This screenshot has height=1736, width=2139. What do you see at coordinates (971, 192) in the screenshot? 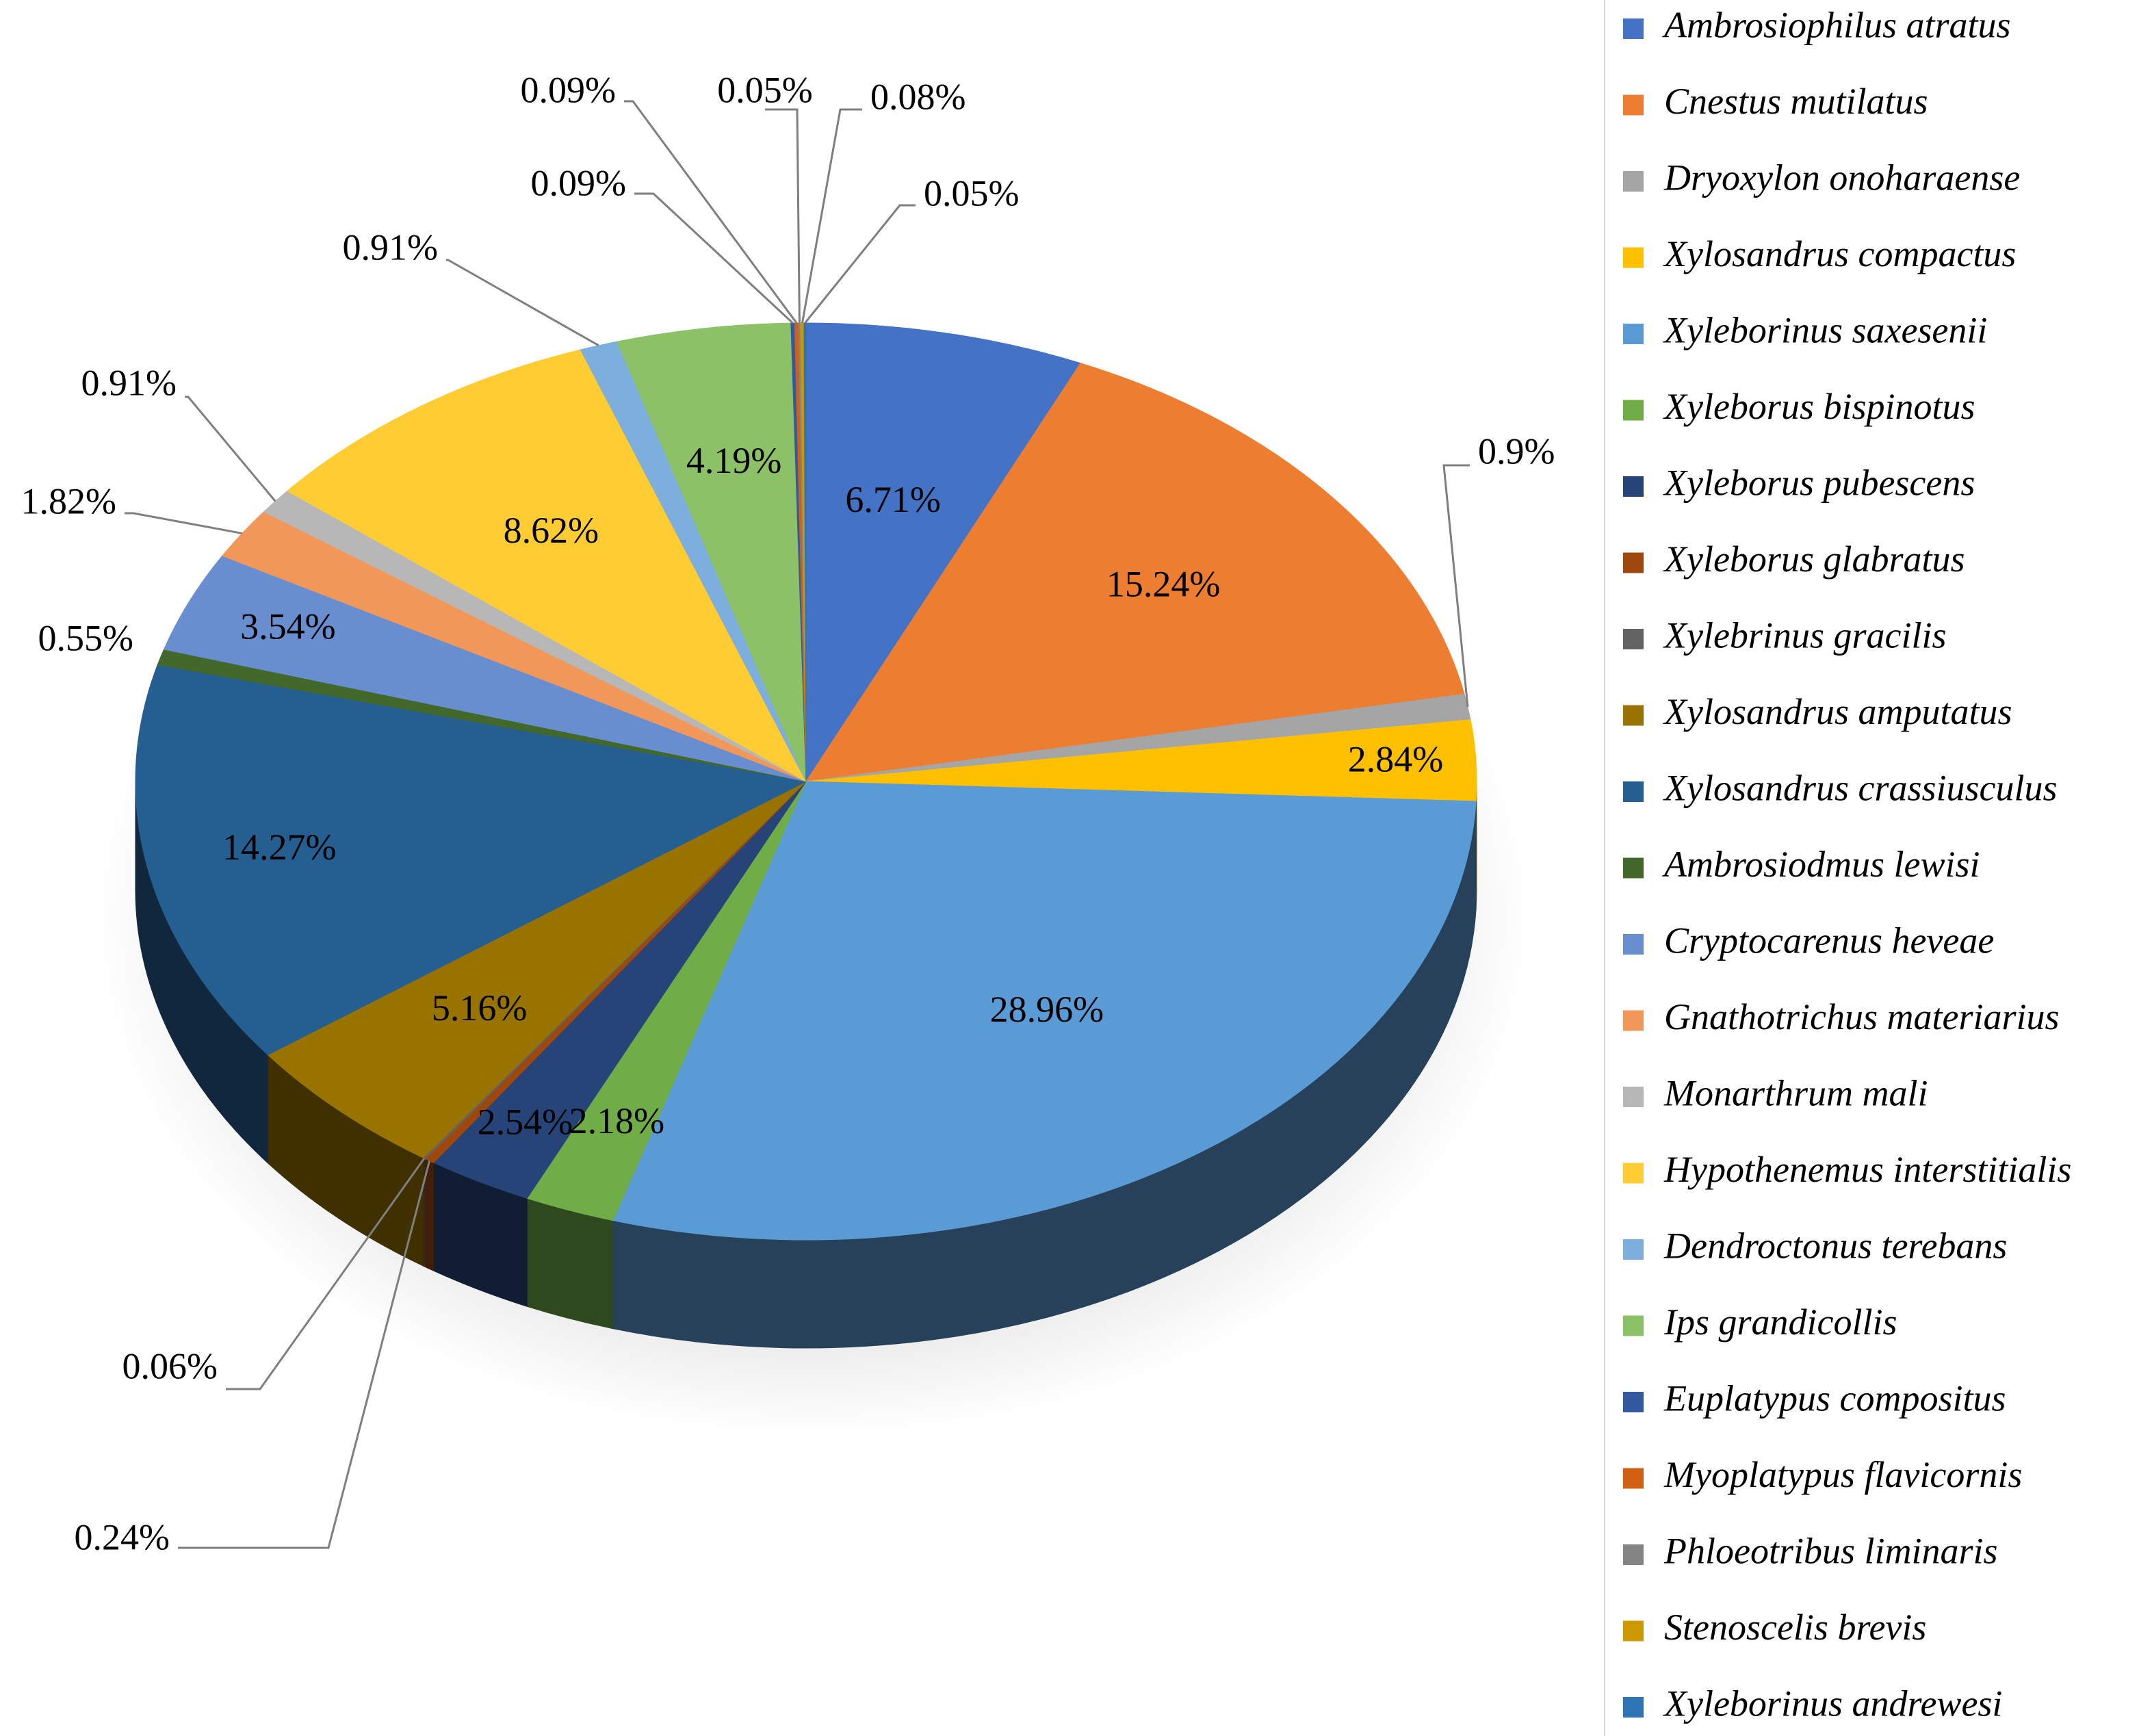
I see `slice-label-22: 0.05%` at bounding box center [971, 192].